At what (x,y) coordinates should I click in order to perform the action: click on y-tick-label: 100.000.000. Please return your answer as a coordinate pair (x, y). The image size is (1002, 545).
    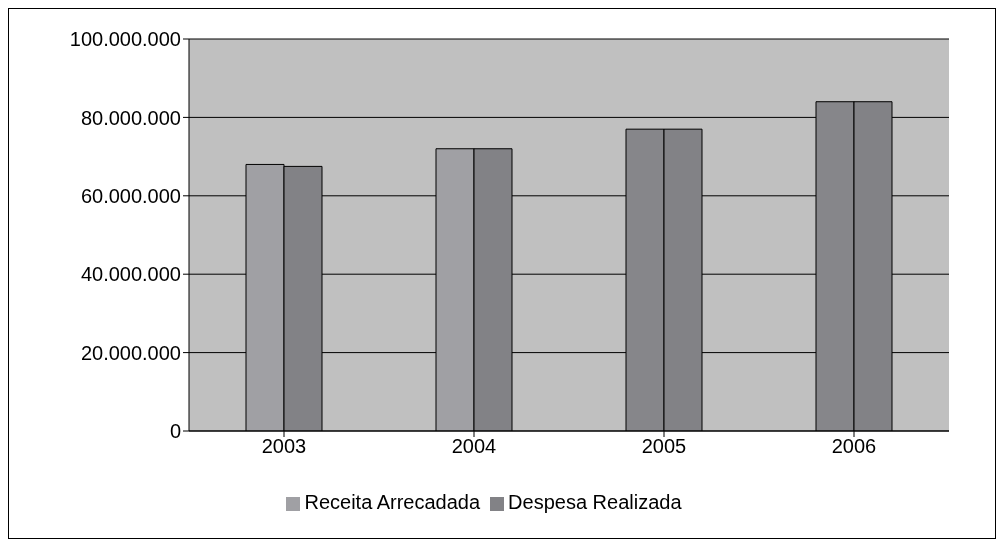
    Looking at the image, I should click on (125, 39).